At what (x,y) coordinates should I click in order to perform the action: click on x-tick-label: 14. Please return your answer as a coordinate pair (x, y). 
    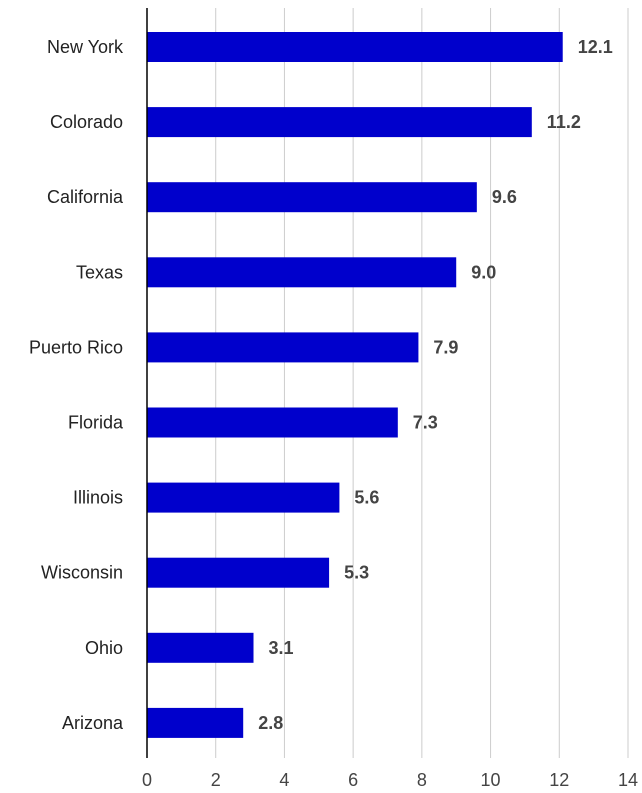
    Looking at the image, I should click on (628, 780).